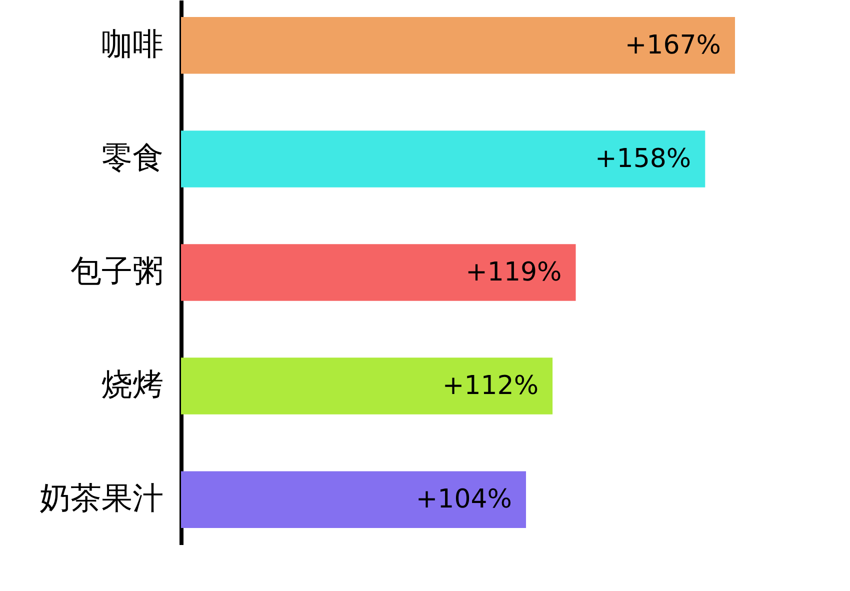  I want to click on data-label: +167%, so click(672, 45).